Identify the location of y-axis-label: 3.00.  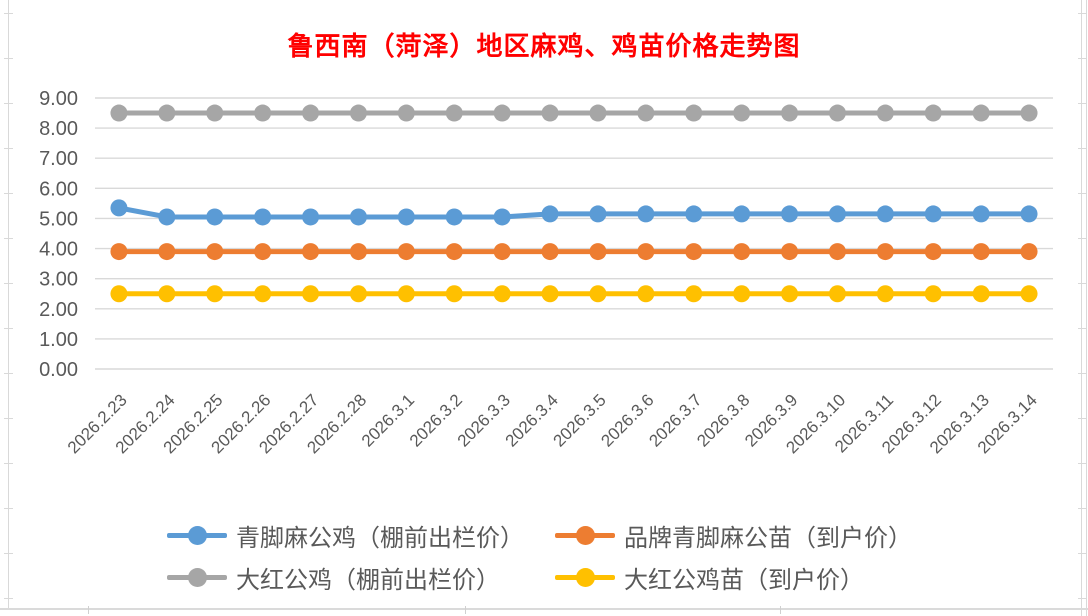
(58, 280).